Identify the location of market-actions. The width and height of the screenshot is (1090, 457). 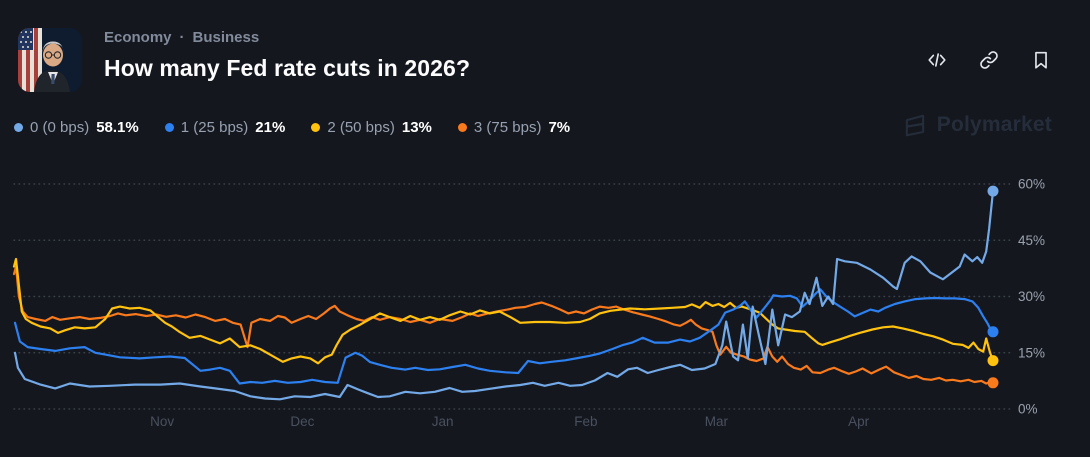
(989, 60).